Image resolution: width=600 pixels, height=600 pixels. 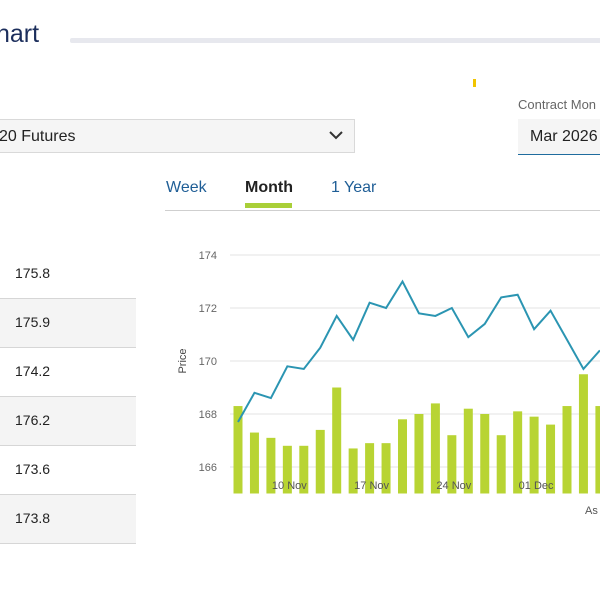 I want to click on accent-mark, so click(x=474, y=83).